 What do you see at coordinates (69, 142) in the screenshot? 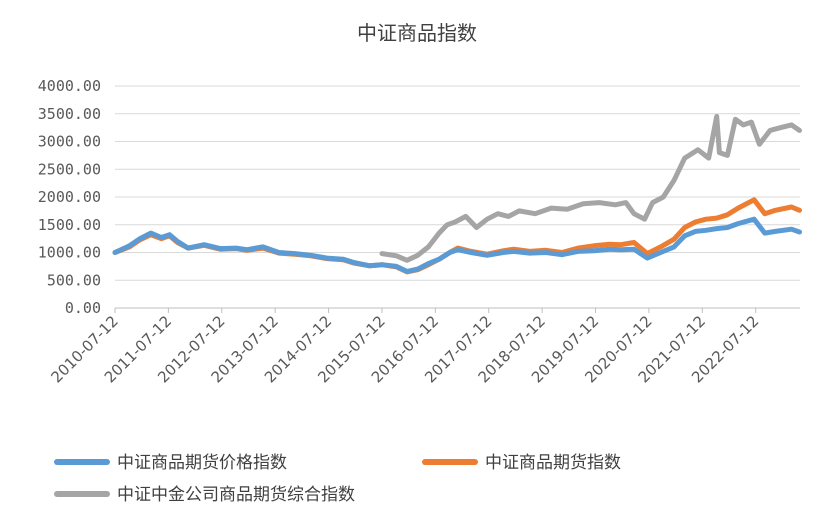
I see `y-tick-label: 3000.00` at bounding box center [69, 142].